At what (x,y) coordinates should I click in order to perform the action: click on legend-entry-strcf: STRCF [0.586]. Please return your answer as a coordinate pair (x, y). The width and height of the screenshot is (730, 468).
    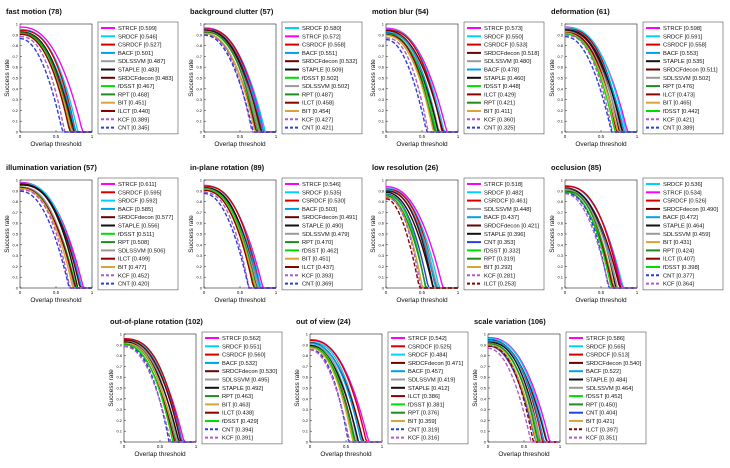
    Looking at the image, I should click on (605, 339).